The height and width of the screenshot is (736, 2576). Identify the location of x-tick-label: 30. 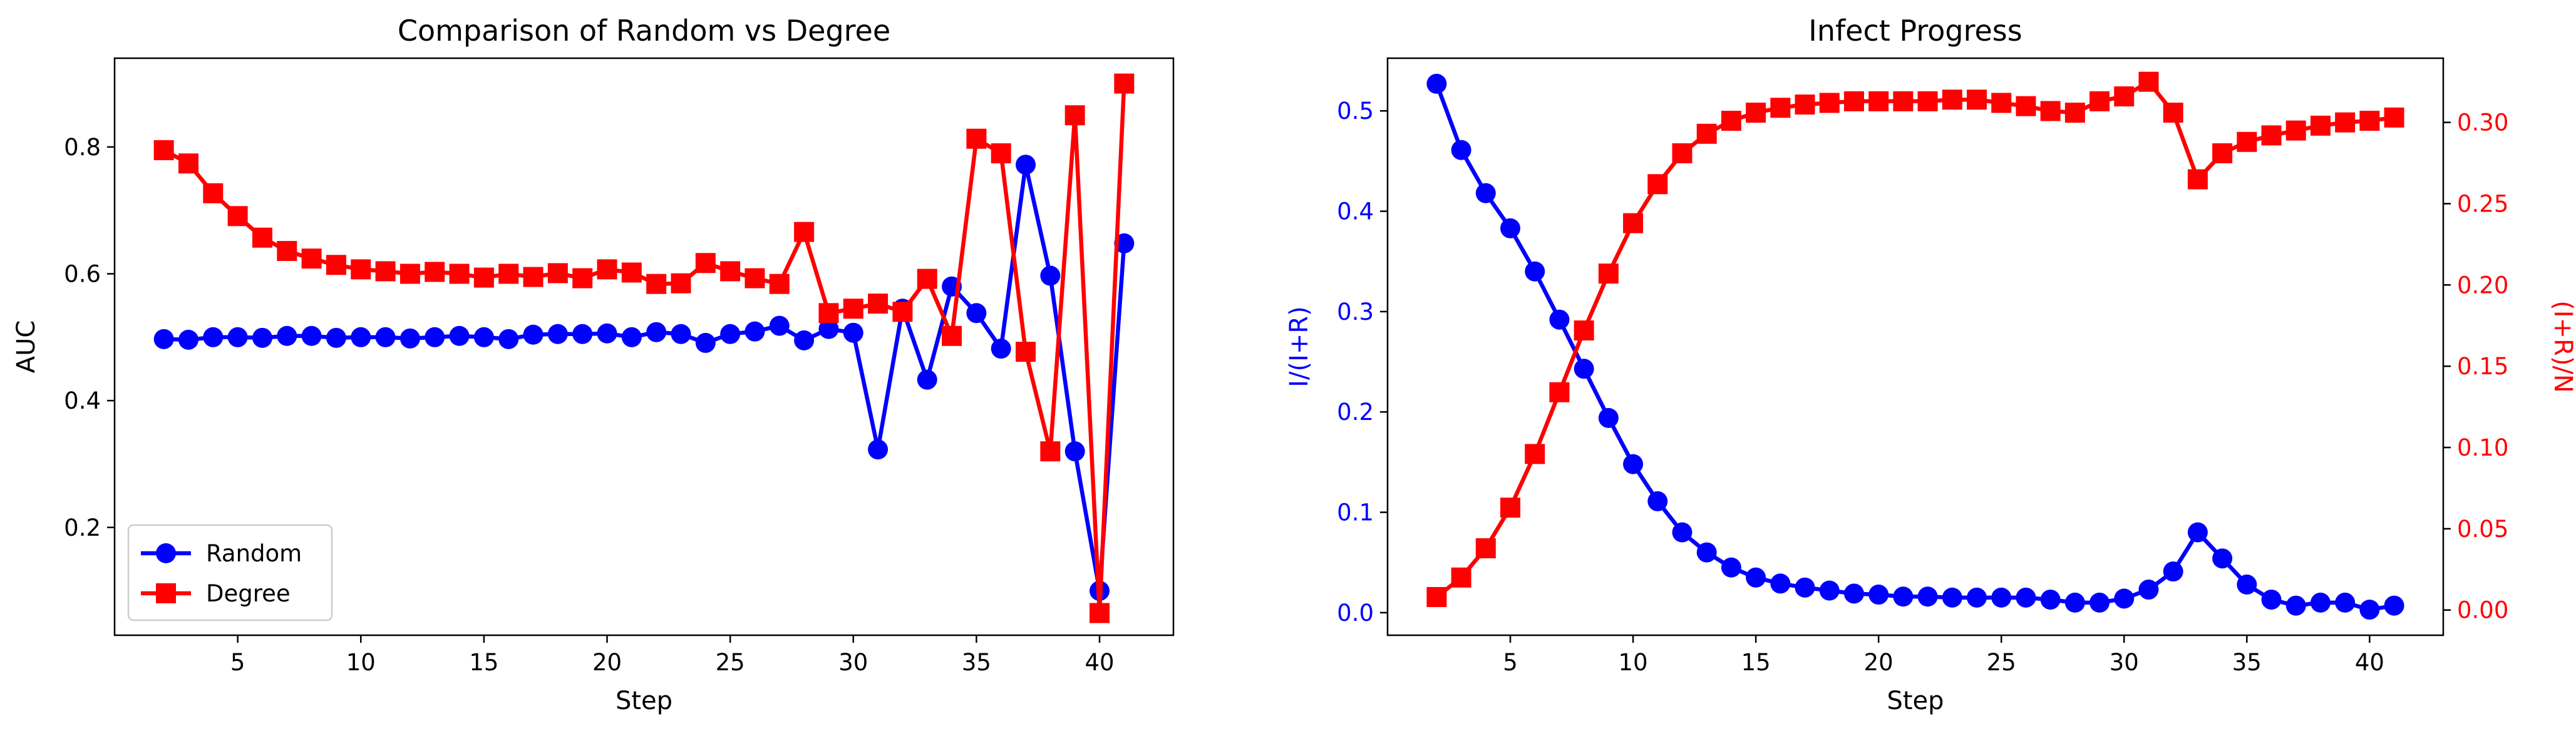
(853, 663).